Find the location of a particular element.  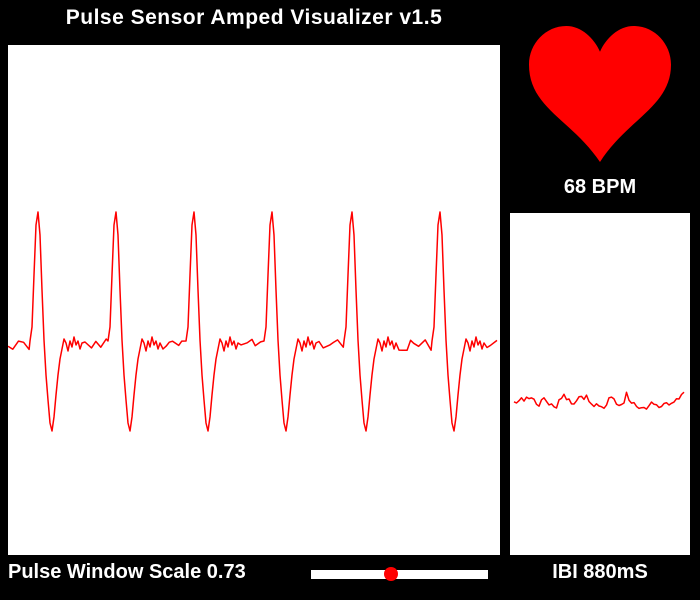

app-title: Pulse Sensor Amped Visualizer v1.5 is located at coordinates (254, 17).